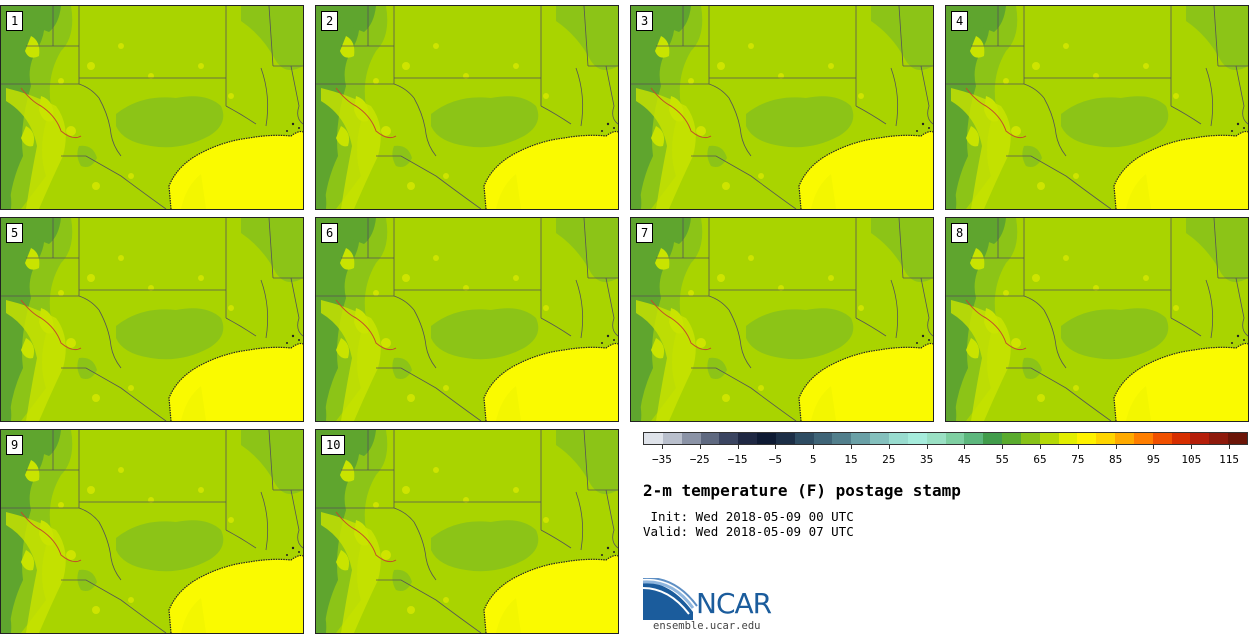 This screenshot has width=1260, height=635. What do you see at coordinates (802, 490) in the screenshot?
I see `plot-title: 2-m temperature (F) postage stamp` at bounding box center [802, 490].